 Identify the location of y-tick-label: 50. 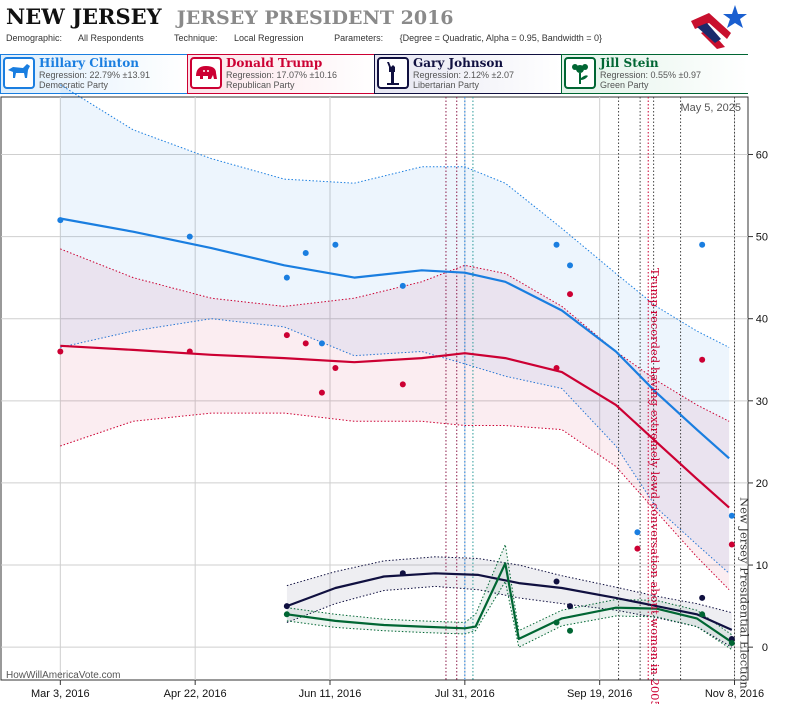
(762, 238).